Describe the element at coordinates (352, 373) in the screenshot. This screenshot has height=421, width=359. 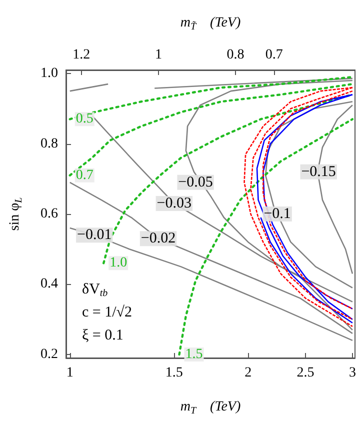
I see `x-tick-label: 3` at that location.